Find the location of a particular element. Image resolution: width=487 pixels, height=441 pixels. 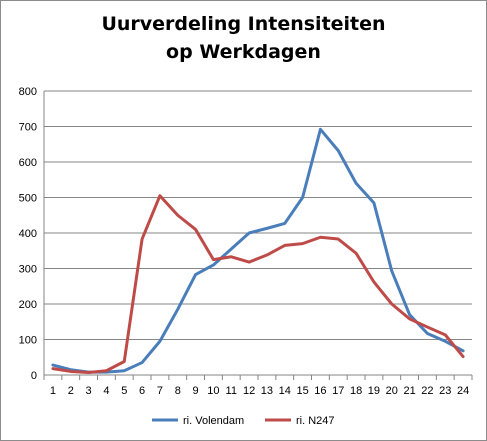

y-tick-label: 800 is located at coordinates (28, 92).